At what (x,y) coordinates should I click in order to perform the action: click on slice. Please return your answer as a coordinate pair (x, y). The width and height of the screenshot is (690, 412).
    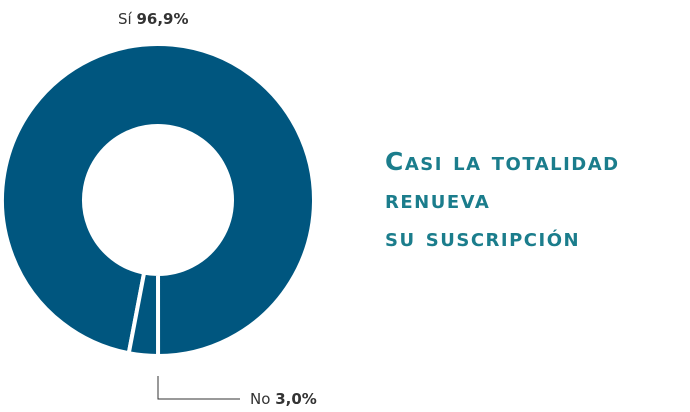
    Looking at the image, I should click on (143, 314).